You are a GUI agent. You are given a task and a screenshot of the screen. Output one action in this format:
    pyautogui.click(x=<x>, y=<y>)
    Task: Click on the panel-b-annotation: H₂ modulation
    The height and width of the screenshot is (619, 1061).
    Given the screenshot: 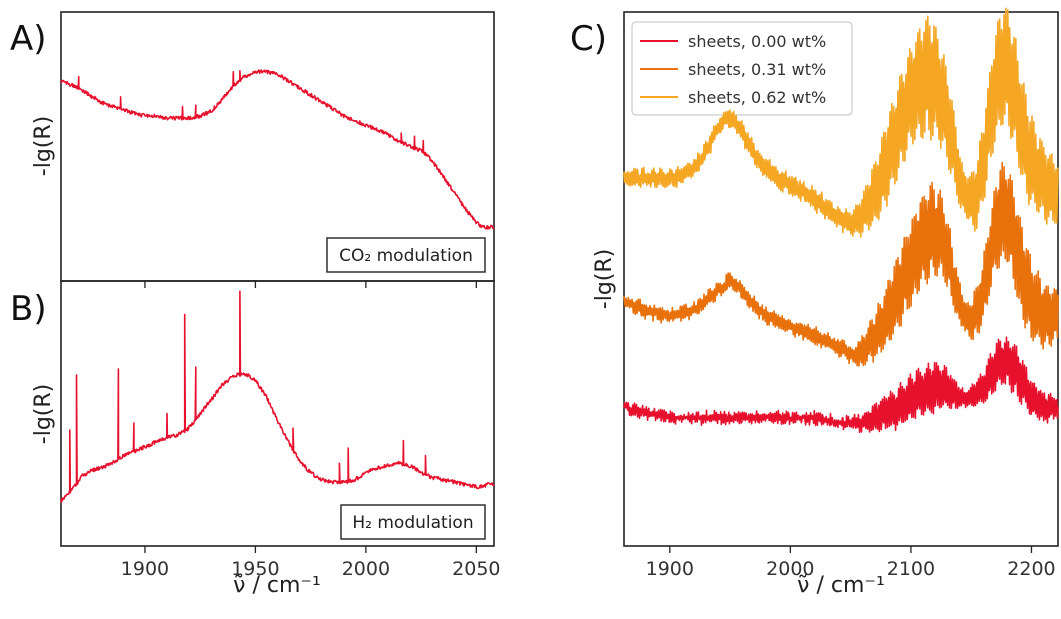 What is the action you would take?
    pyautogui.click(x=412, y=523)
    